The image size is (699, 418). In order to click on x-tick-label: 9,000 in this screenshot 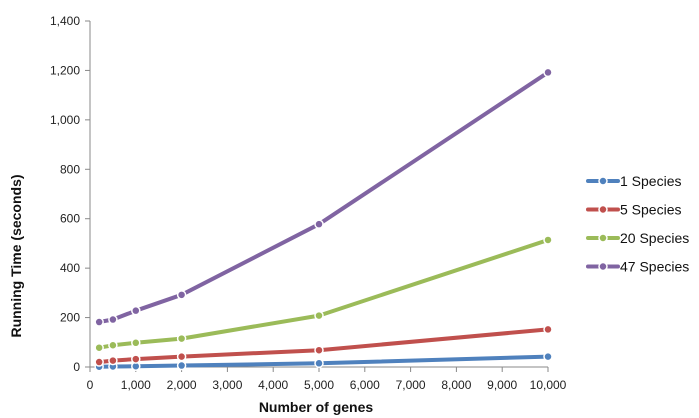, I will do `click(502, 385)`.